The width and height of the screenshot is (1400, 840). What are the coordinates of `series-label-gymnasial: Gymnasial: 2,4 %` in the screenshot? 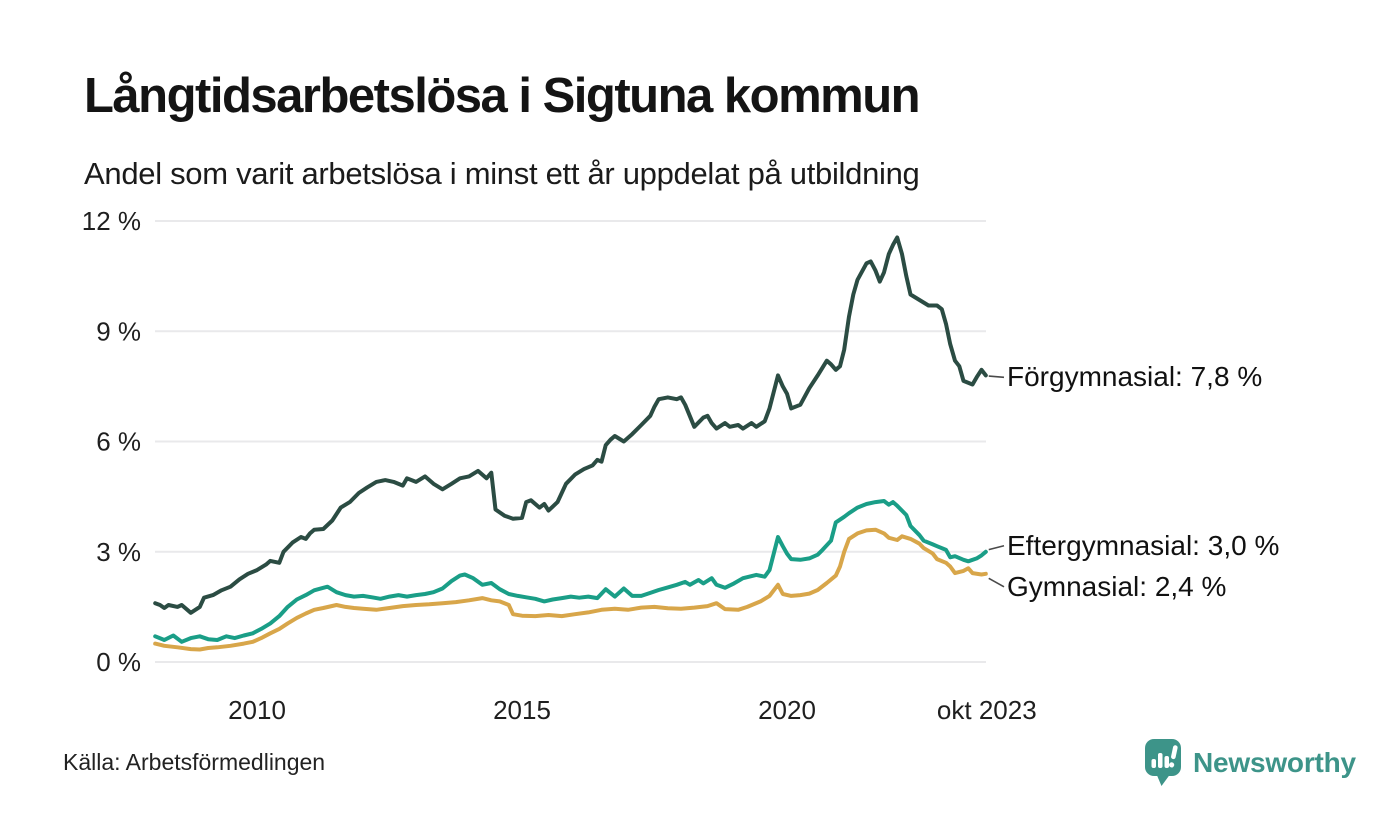 It's located at (1117, 586).